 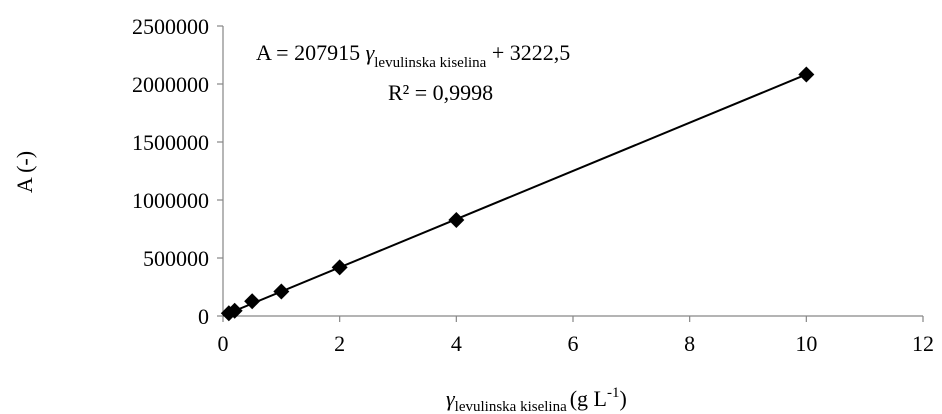 I want to click on x-axis-unit-exponent: -1, so click(x=613, y=393).